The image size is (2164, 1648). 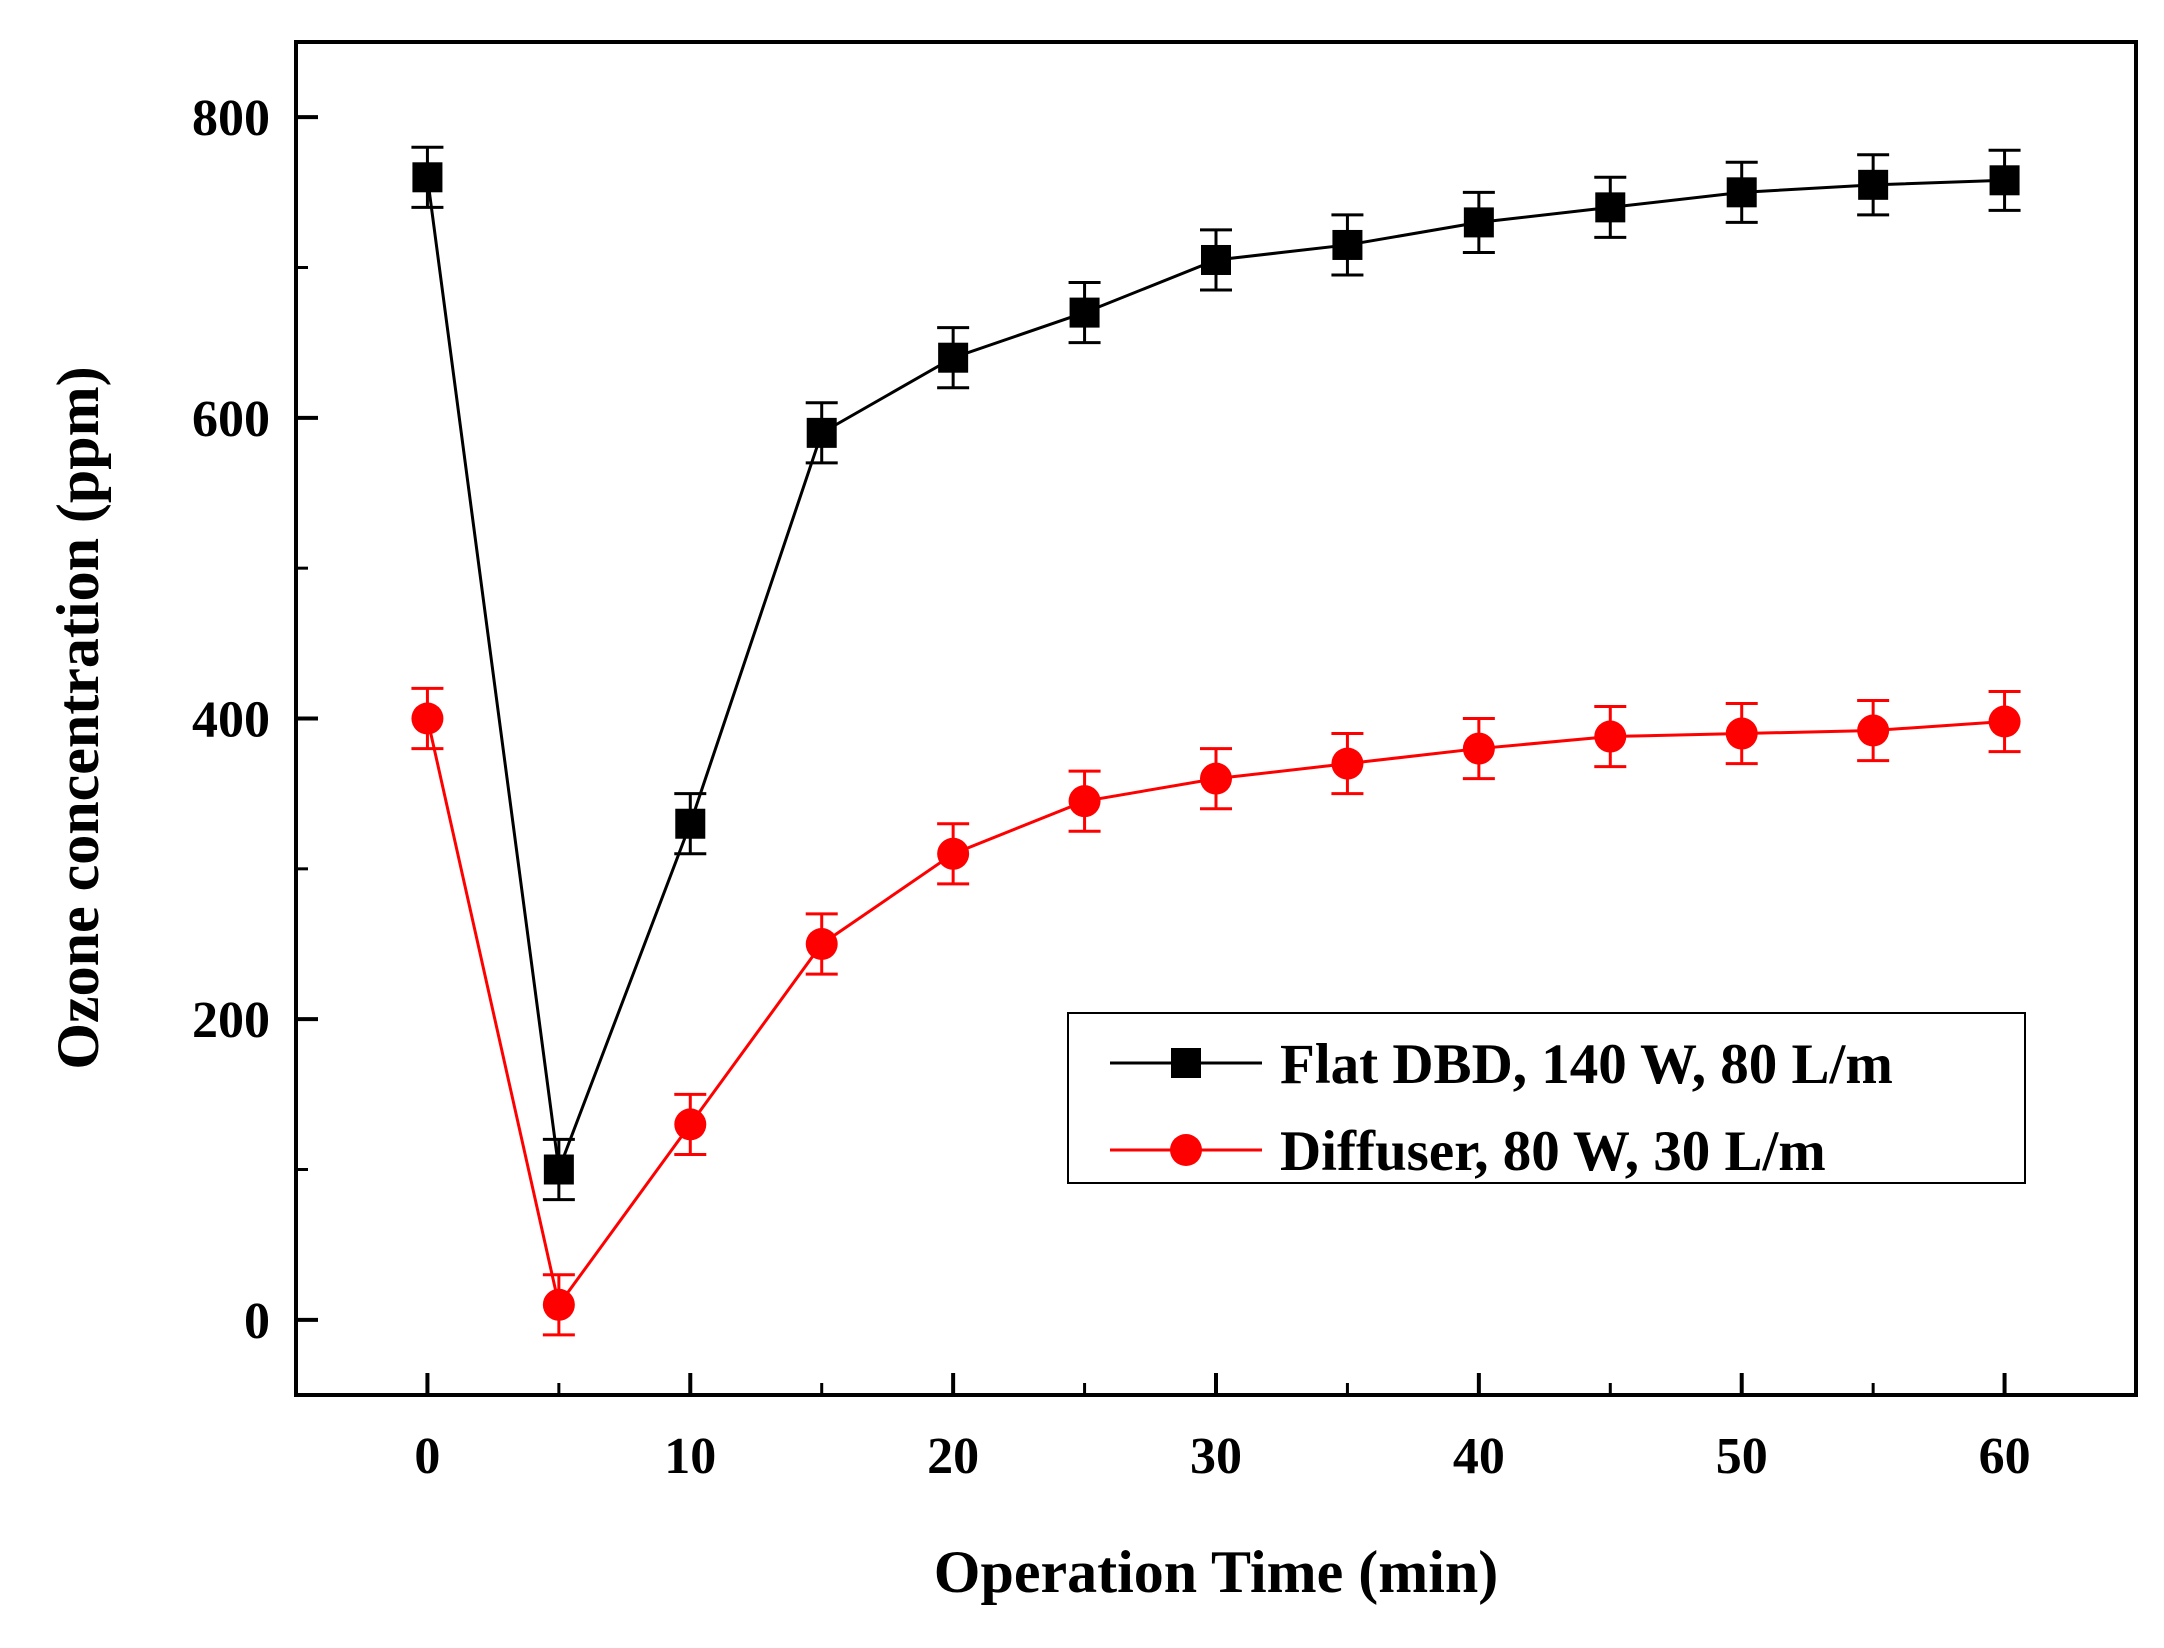 I want to click on y-tick-label: 200, so click(x=231, y=1020).